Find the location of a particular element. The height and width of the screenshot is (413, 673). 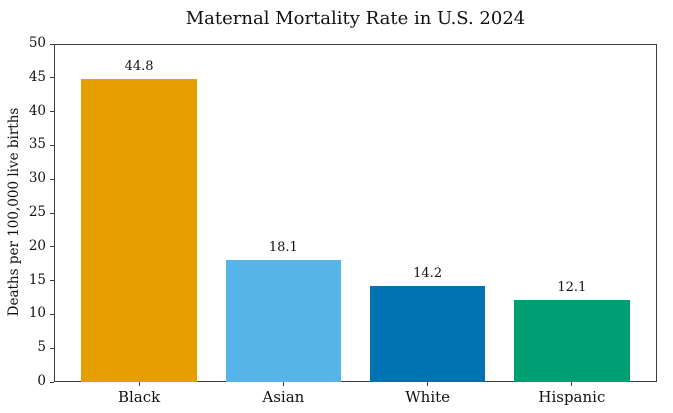

x-tick-label: Hispanic is located at coordinates (572, 397).